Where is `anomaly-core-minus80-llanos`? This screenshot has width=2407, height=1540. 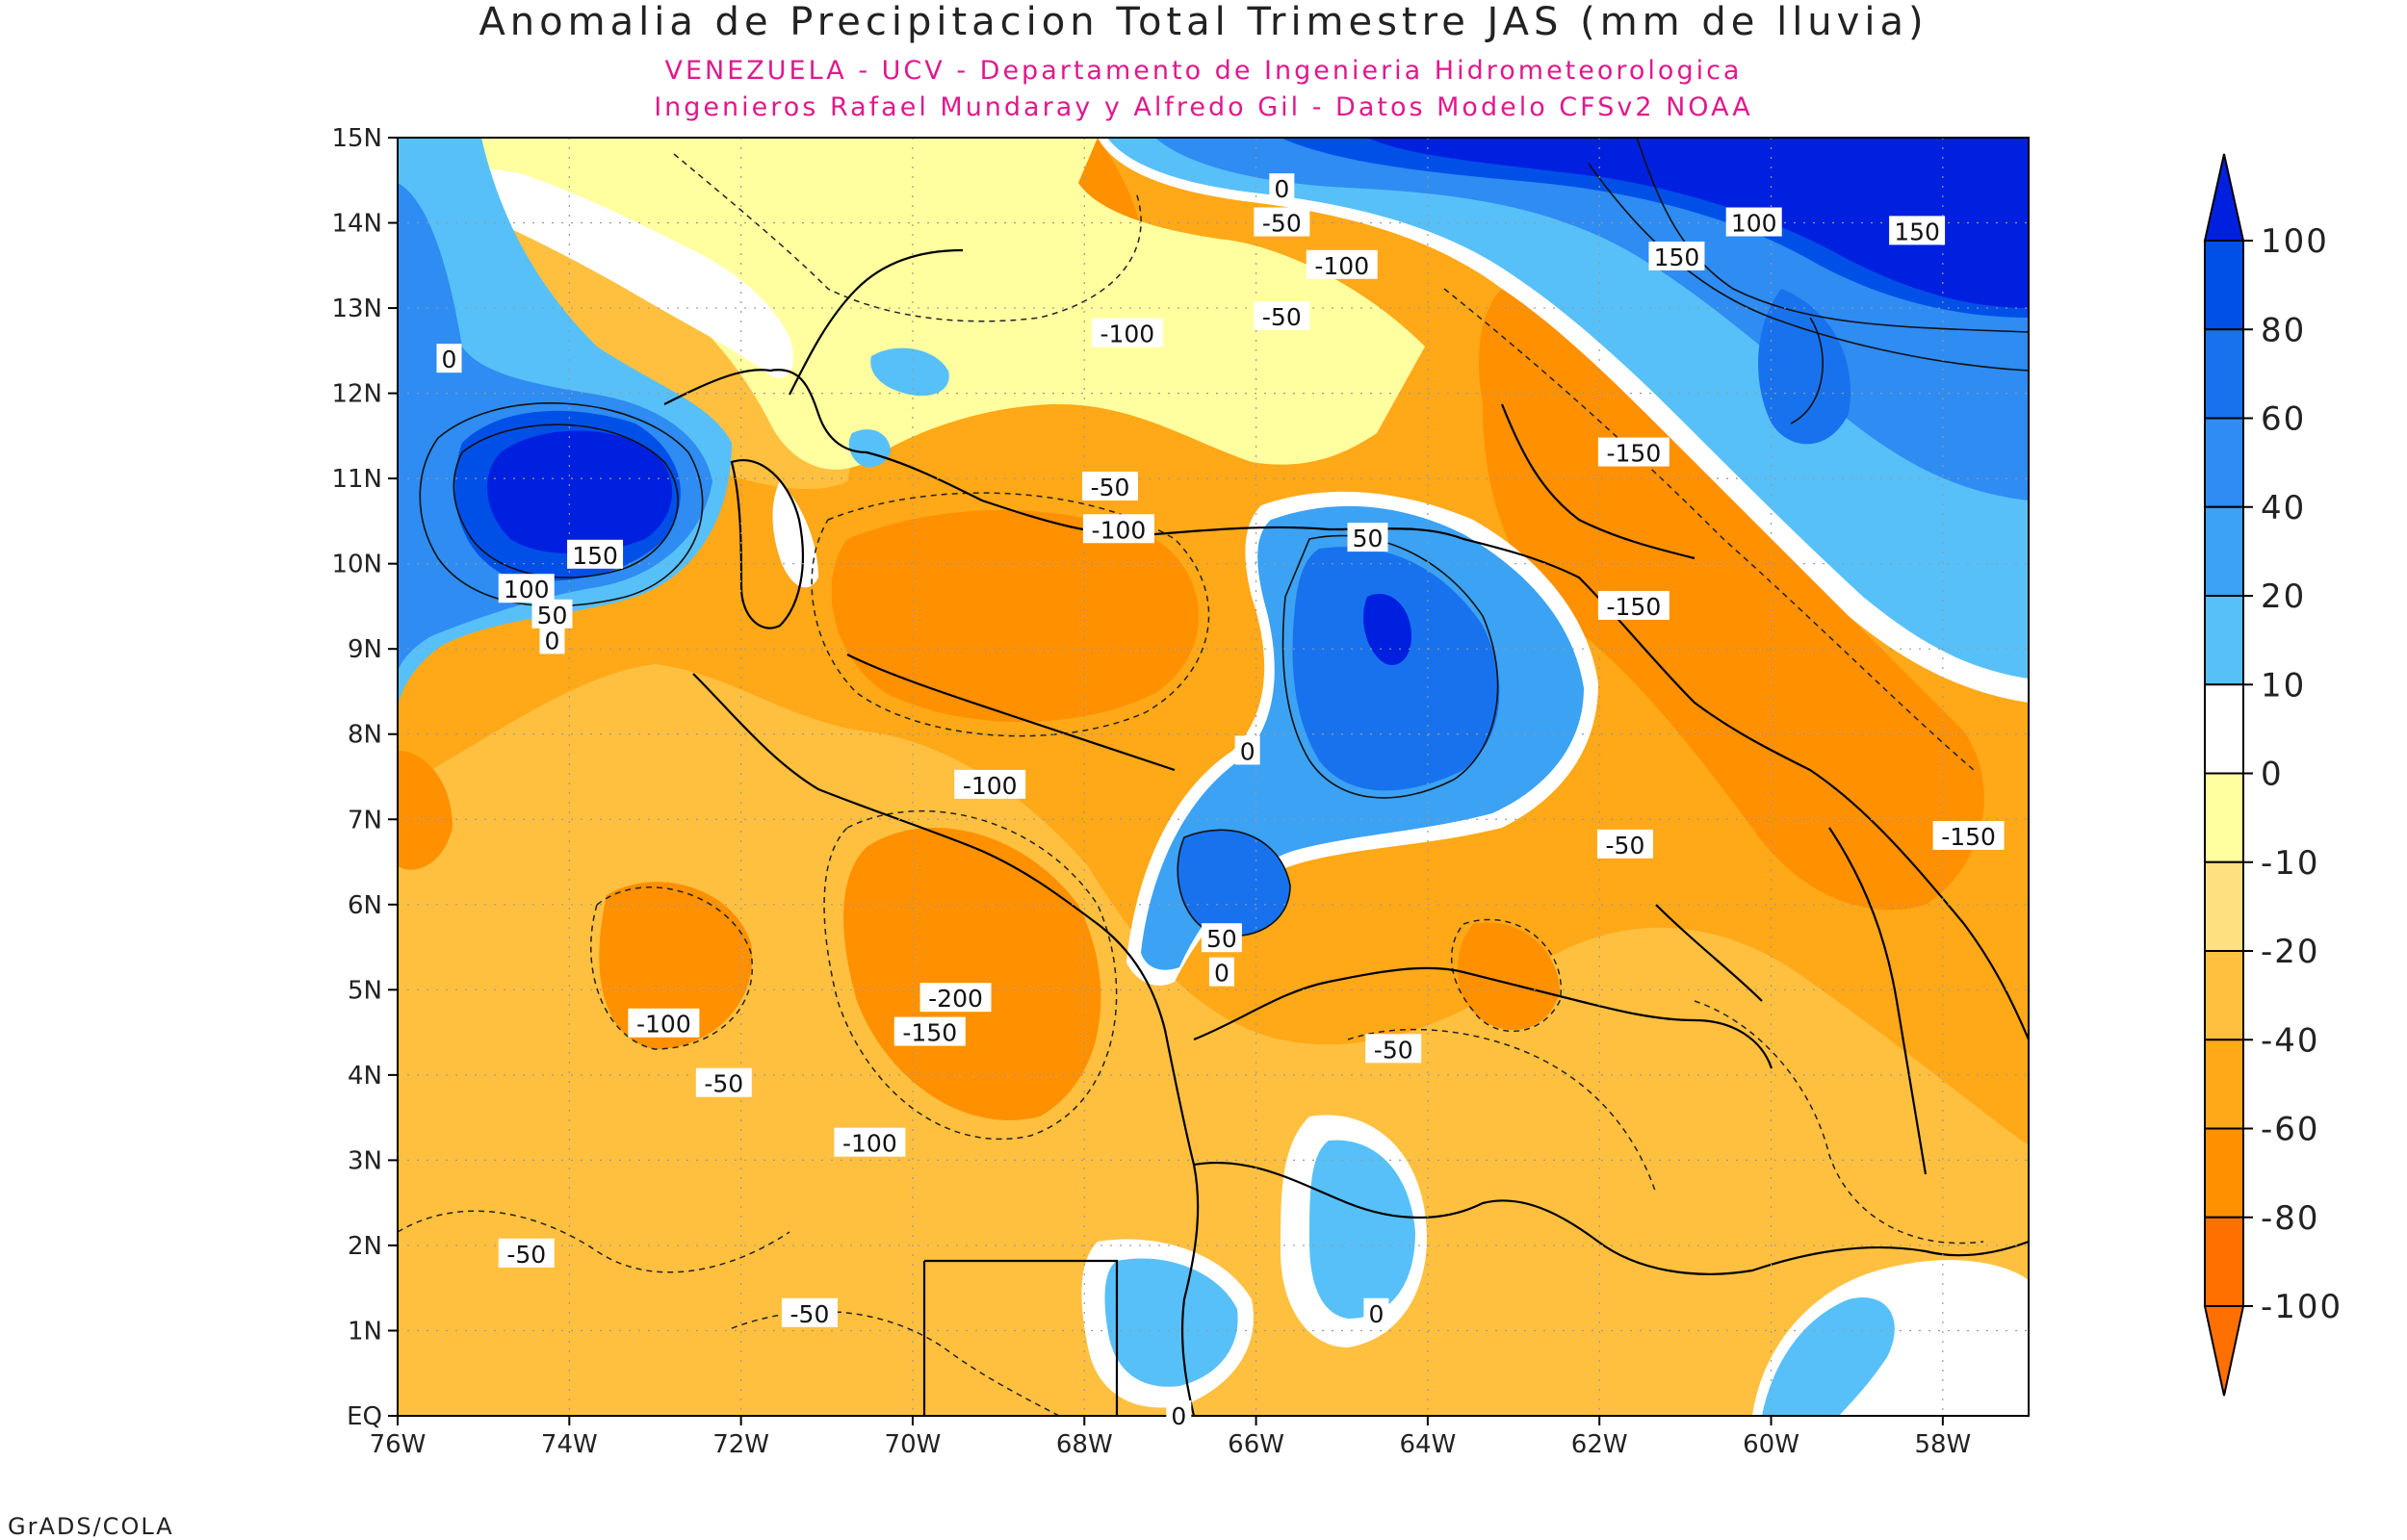 anomaly-core-minus80-llanos is located at coordinates (972, 974).